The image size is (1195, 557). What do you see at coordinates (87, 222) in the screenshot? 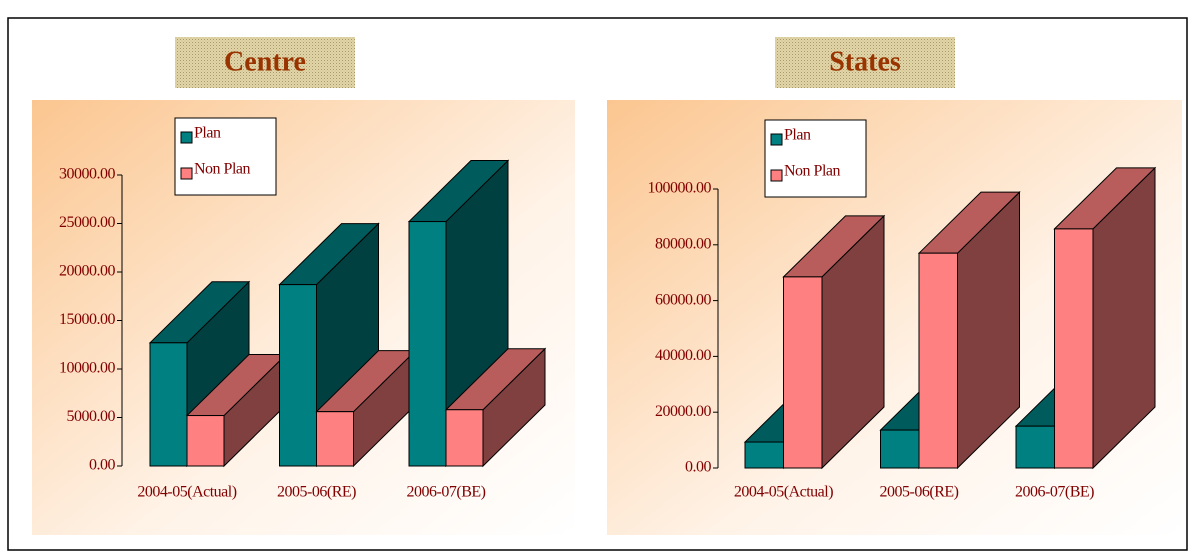
I see `y-tick-label: 25000.00` at bounding box center [87, 222].